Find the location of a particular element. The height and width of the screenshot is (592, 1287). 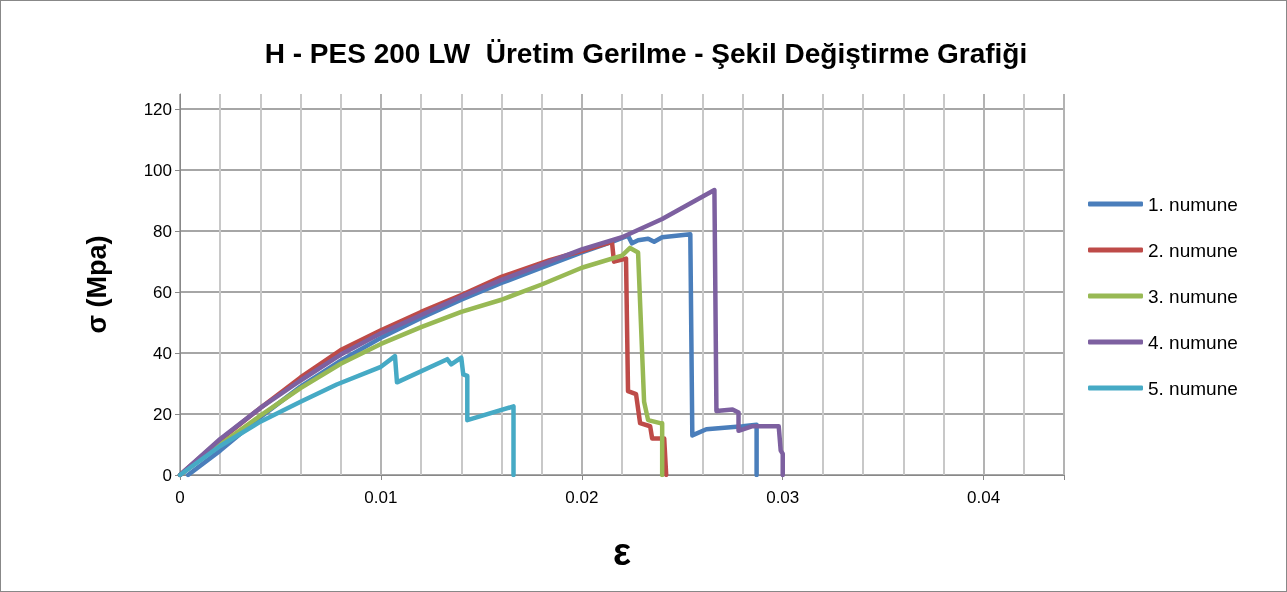

chart-title: H - PES 200 LW Üretim Gerilme - Şekil Değiştirme Grafiği is located at coordinates (646, 53).